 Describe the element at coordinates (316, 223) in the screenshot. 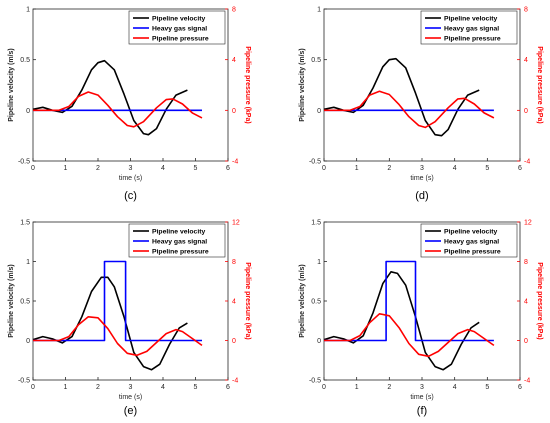

I see `y-left-tick-label: 1.5` at that location.